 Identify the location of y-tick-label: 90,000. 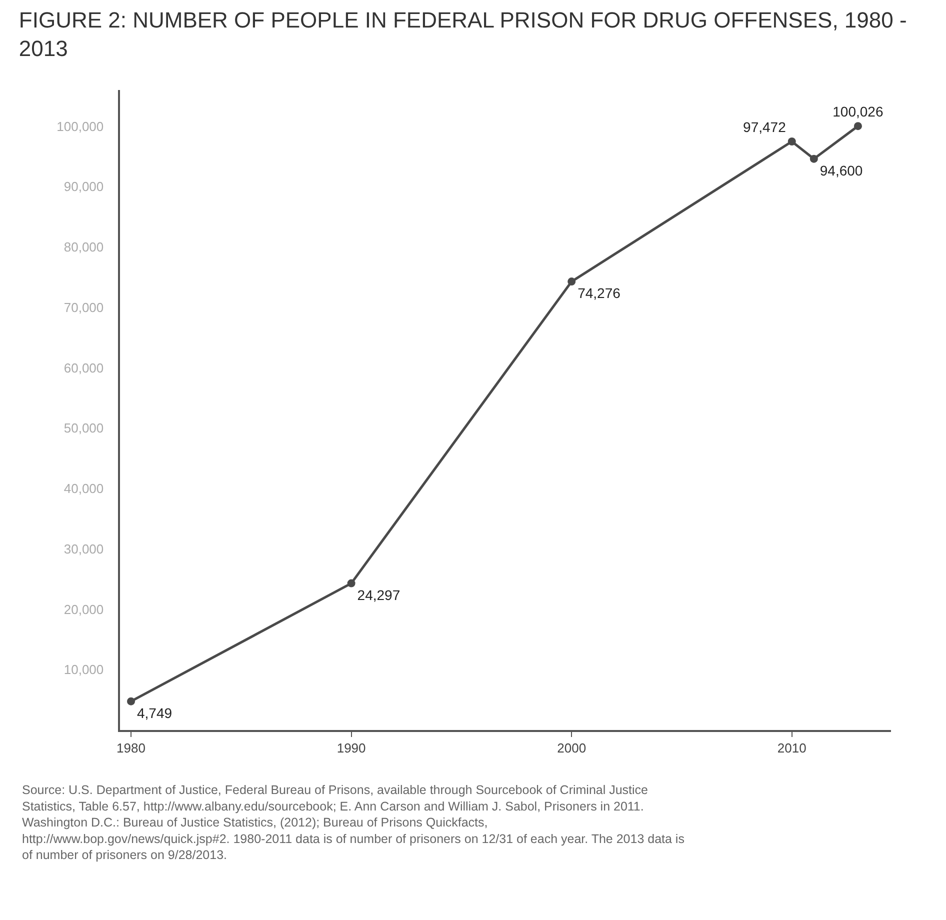
(84, 186).